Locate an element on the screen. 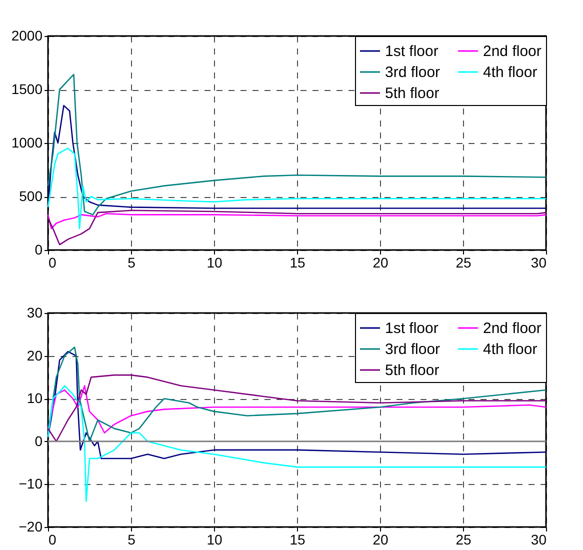 This screenshot has width=583, height=550. y-tick-label: 1500 is located at coordinates (27, 89).